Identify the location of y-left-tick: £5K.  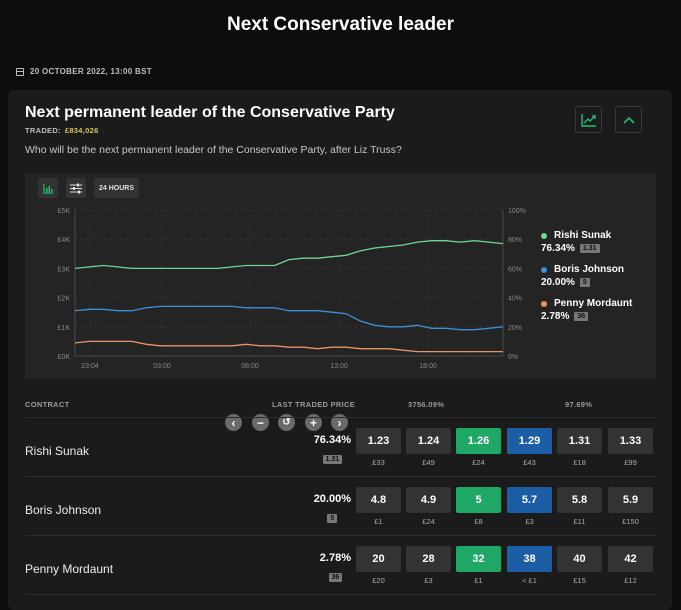
(64, 211).